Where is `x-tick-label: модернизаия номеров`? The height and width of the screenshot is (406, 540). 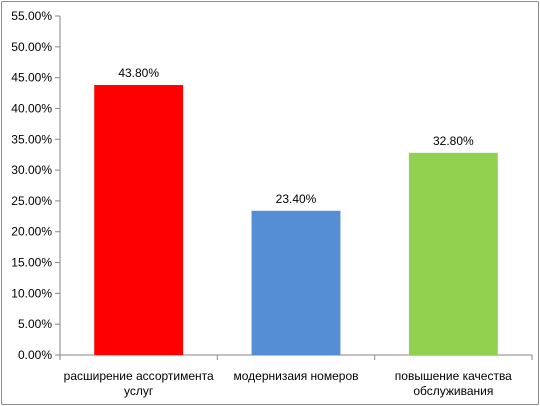
x-tick-label: модернизаия номеров is located at coordinates (296, 376).